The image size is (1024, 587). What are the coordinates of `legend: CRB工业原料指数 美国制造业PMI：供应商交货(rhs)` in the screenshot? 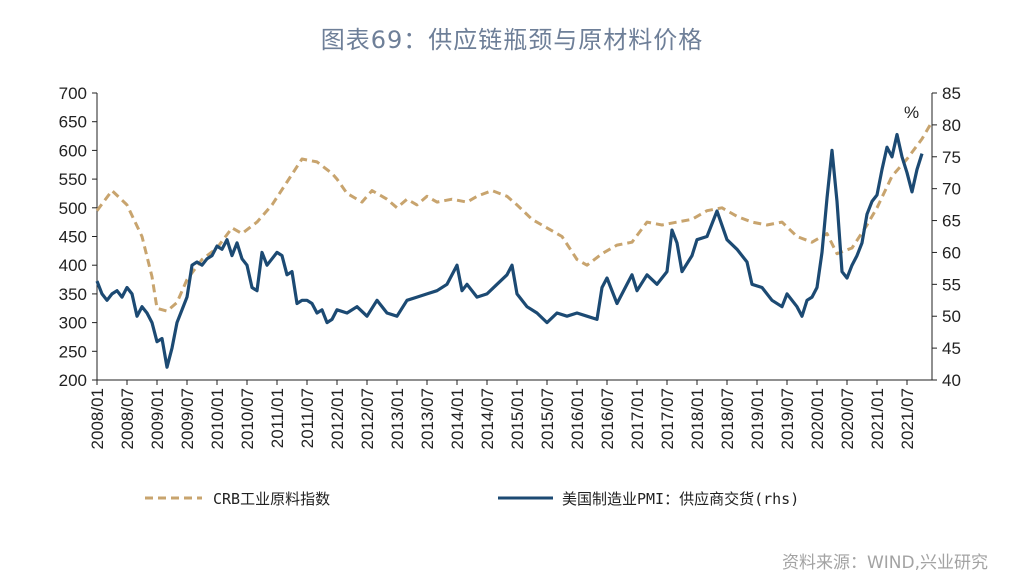 It's located at (472, 499).